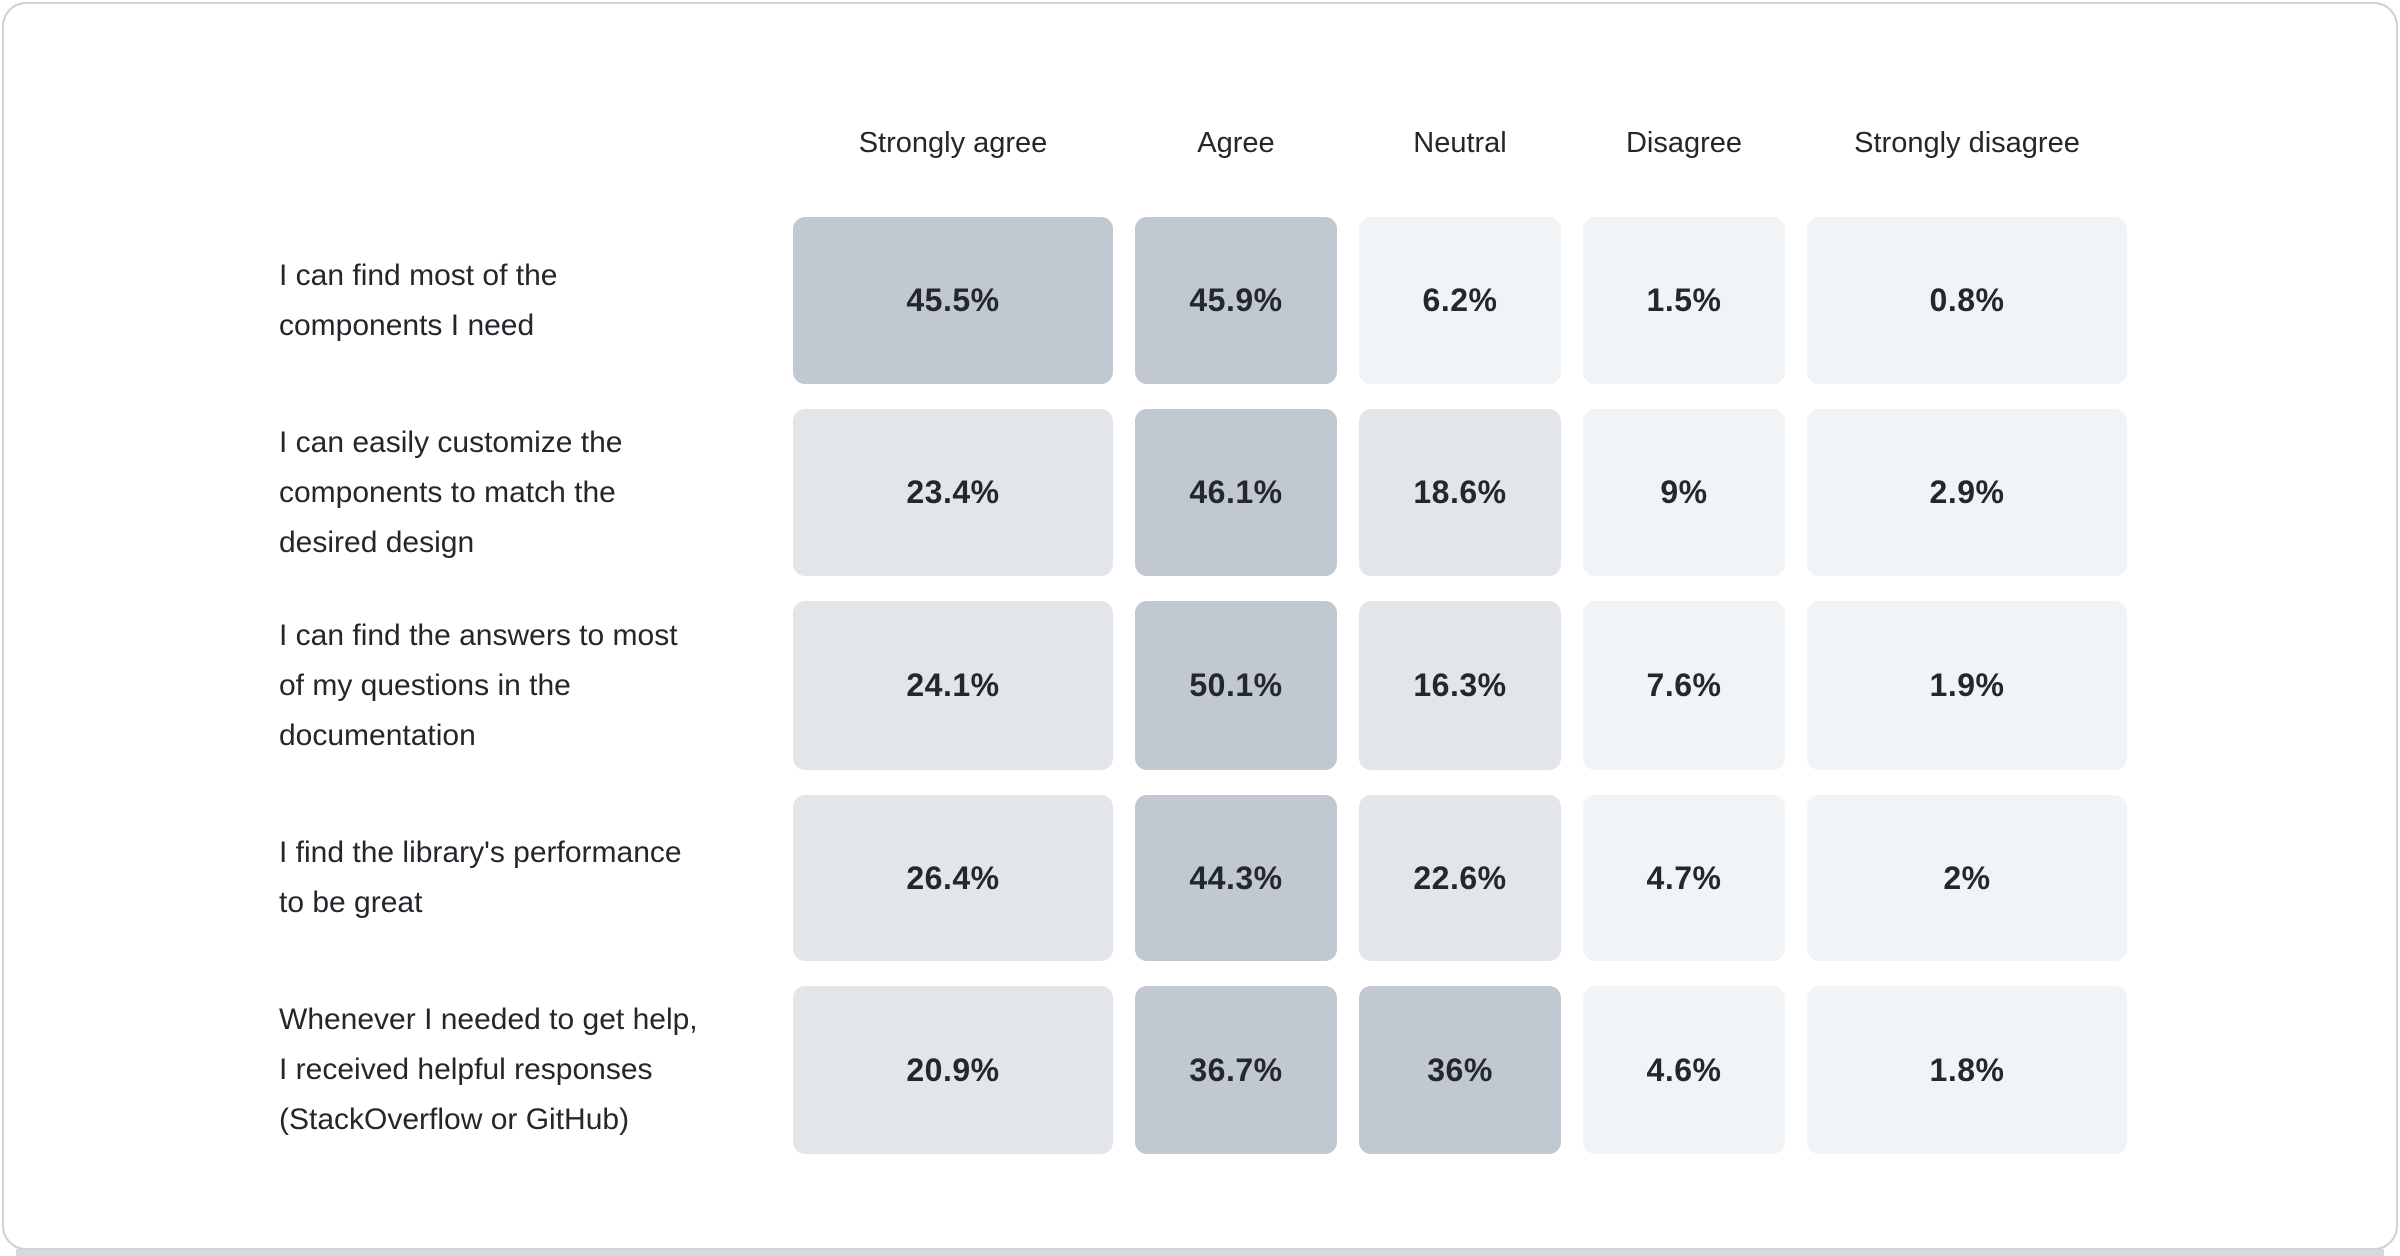 This screenshot has width=2400, height=1256. I want to click on cell-value: 44.3%, so click(1236, 877).